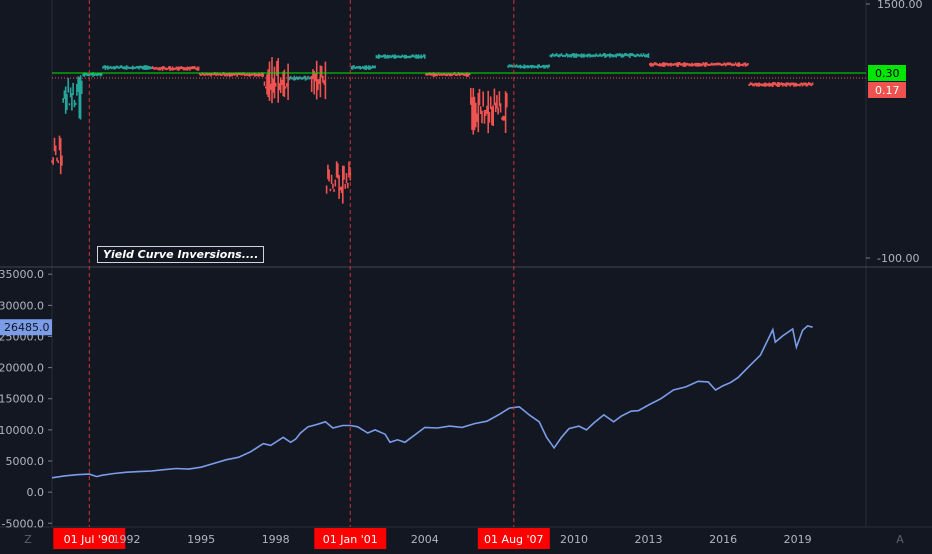 The width and height of the screenshot is (932, 554). What do you see at coordinates (723, 539) in the screenshot?
I see `x-axis-tick-label: 2016` at bounding box center [723, 539].